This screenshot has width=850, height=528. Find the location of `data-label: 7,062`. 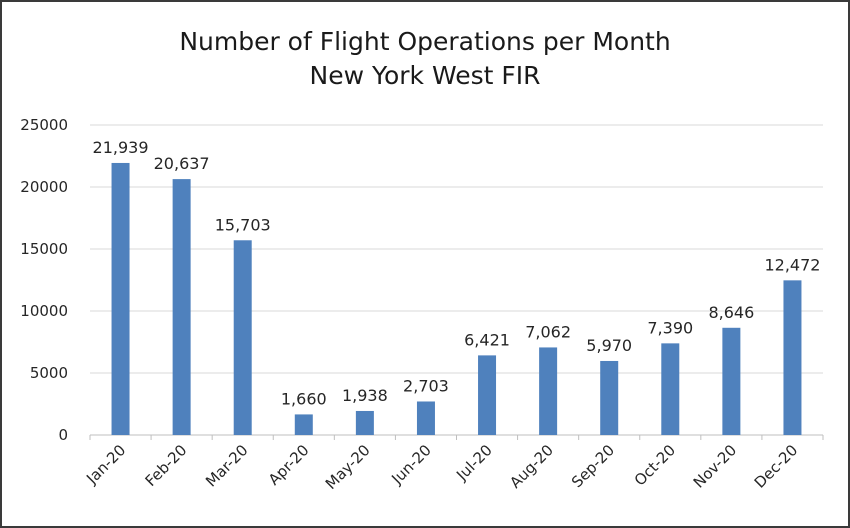

data-label: 7,062 is located at coordinates (548, 331).